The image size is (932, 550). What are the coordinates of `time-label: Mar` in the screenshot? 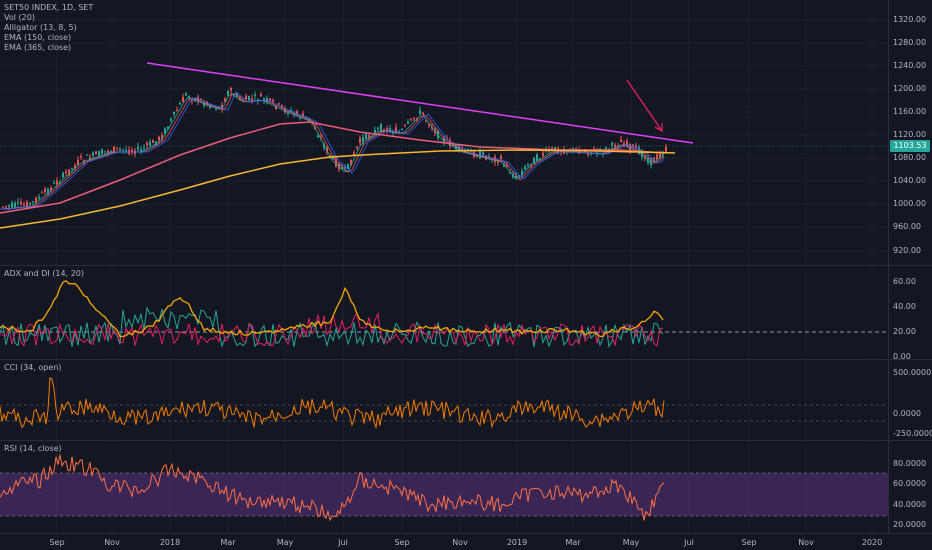 It's located at (573, 542).